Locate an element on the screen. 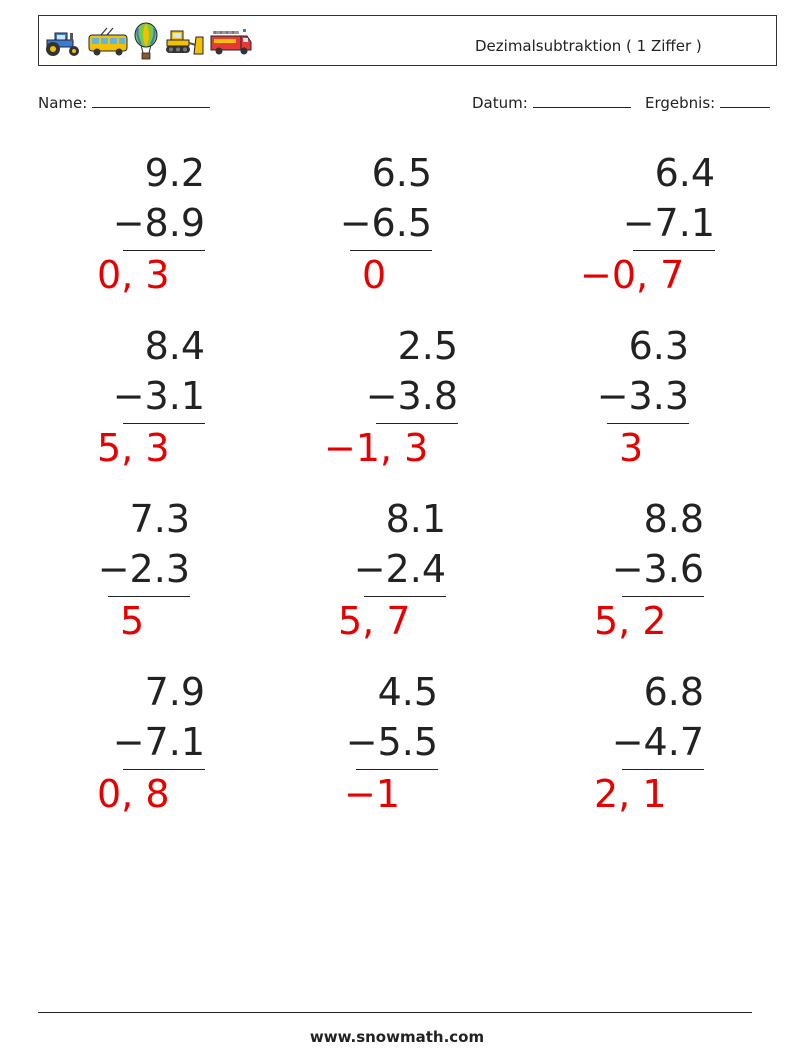 The image size is (794, 1053). answer: 5, 2 is located at coordinates (630, 621).